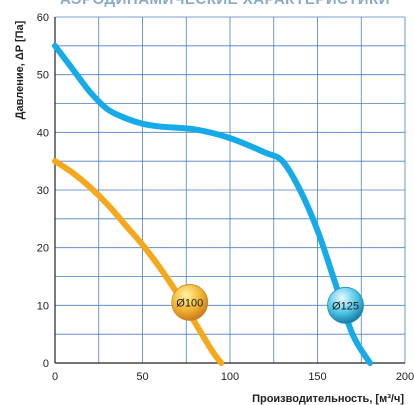  What do you see at coordinates (225, 4) in the screenshot?
I see `chart-header-title: АЭРОДИНАМИЧЕСКИЕ ХАРАКТЕРИСТИКИ` at bounding box center [225, 4].